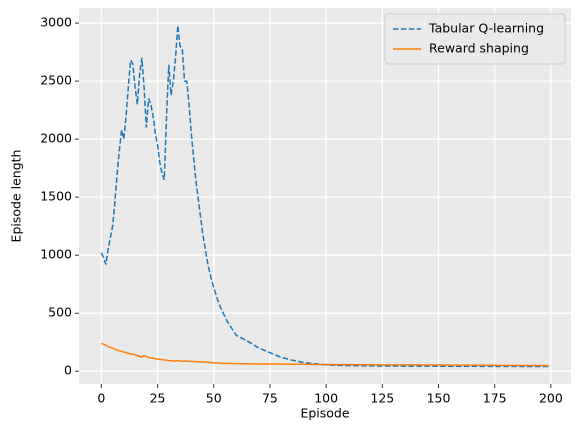 The width and height of the screenshot is (580, 436). Describe the element at coordinates (60, 312) in the screenshot. I see `y-tick-label: 500` at that location.